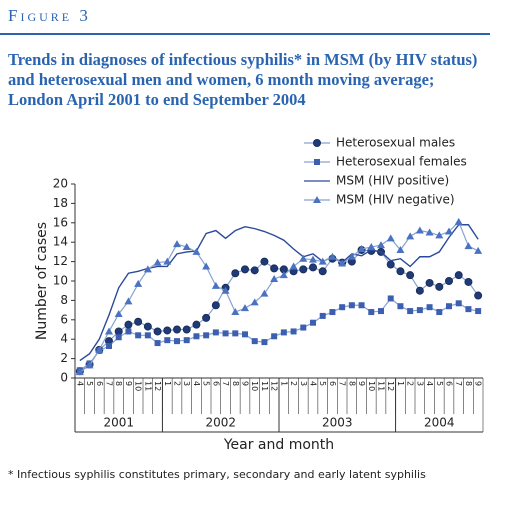  What do you see at coordinates (60, 222) in the screenshot?
I see `y-tick-label: 16` at bounding box center [60, 222].